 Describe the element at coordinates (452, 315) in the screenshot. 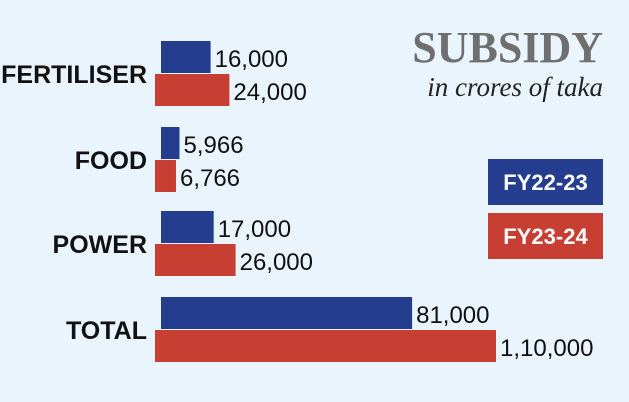

I see `value-label-fy22-23-total: 81,000` at that location.